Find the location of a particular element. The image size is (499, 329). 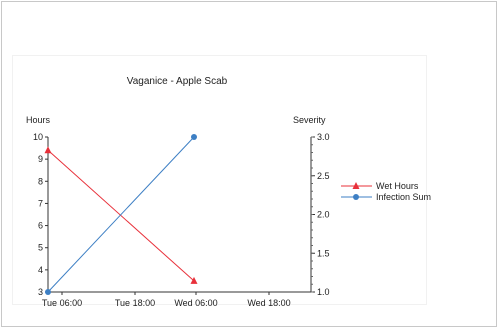

left-axis-ticks: 3 4 5 6 7 8 9 10 is located at coordinates (40, 214).